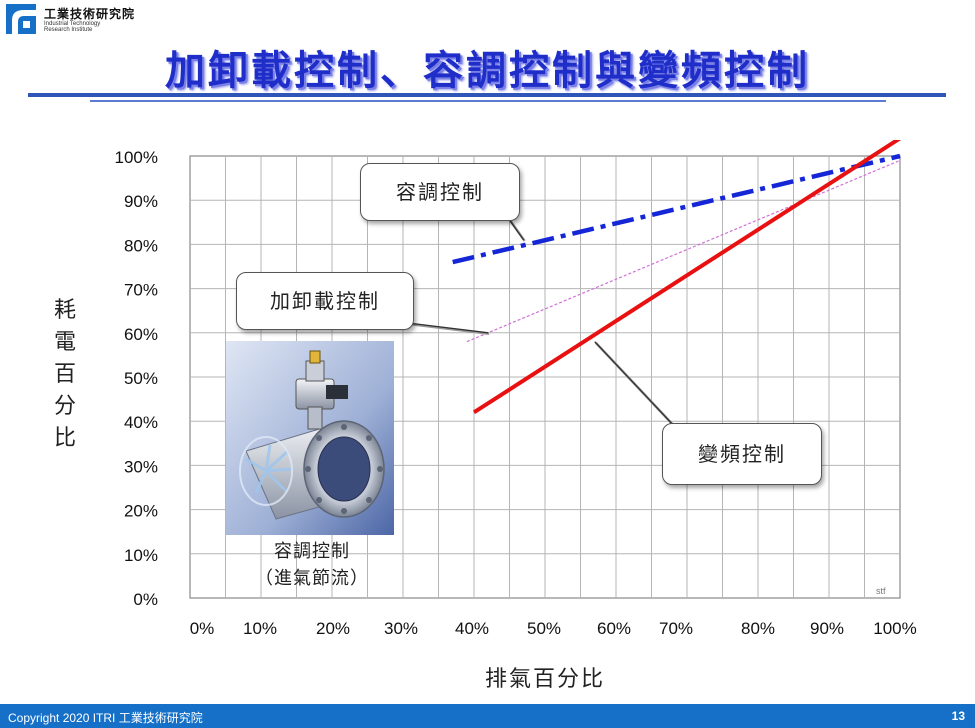 The height and width of the screenshot is (728, 975). I want to click on y-axis-label-char: 比, so click(64, 438).